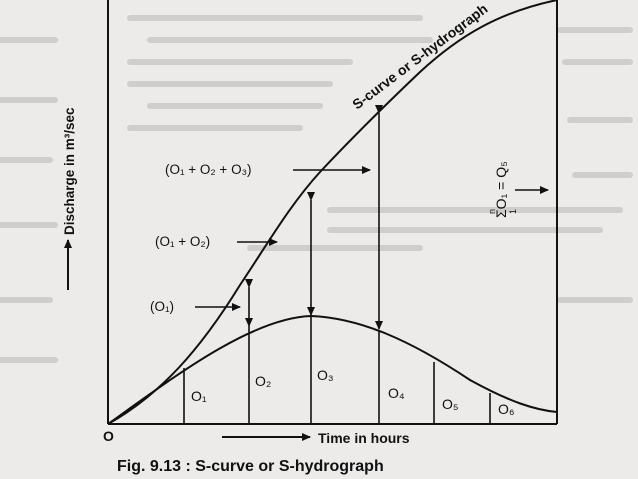  What do you see at coordinates (108, 436) in the screenshot?
I see `origin-label: O` at bounding box center [108, 436].